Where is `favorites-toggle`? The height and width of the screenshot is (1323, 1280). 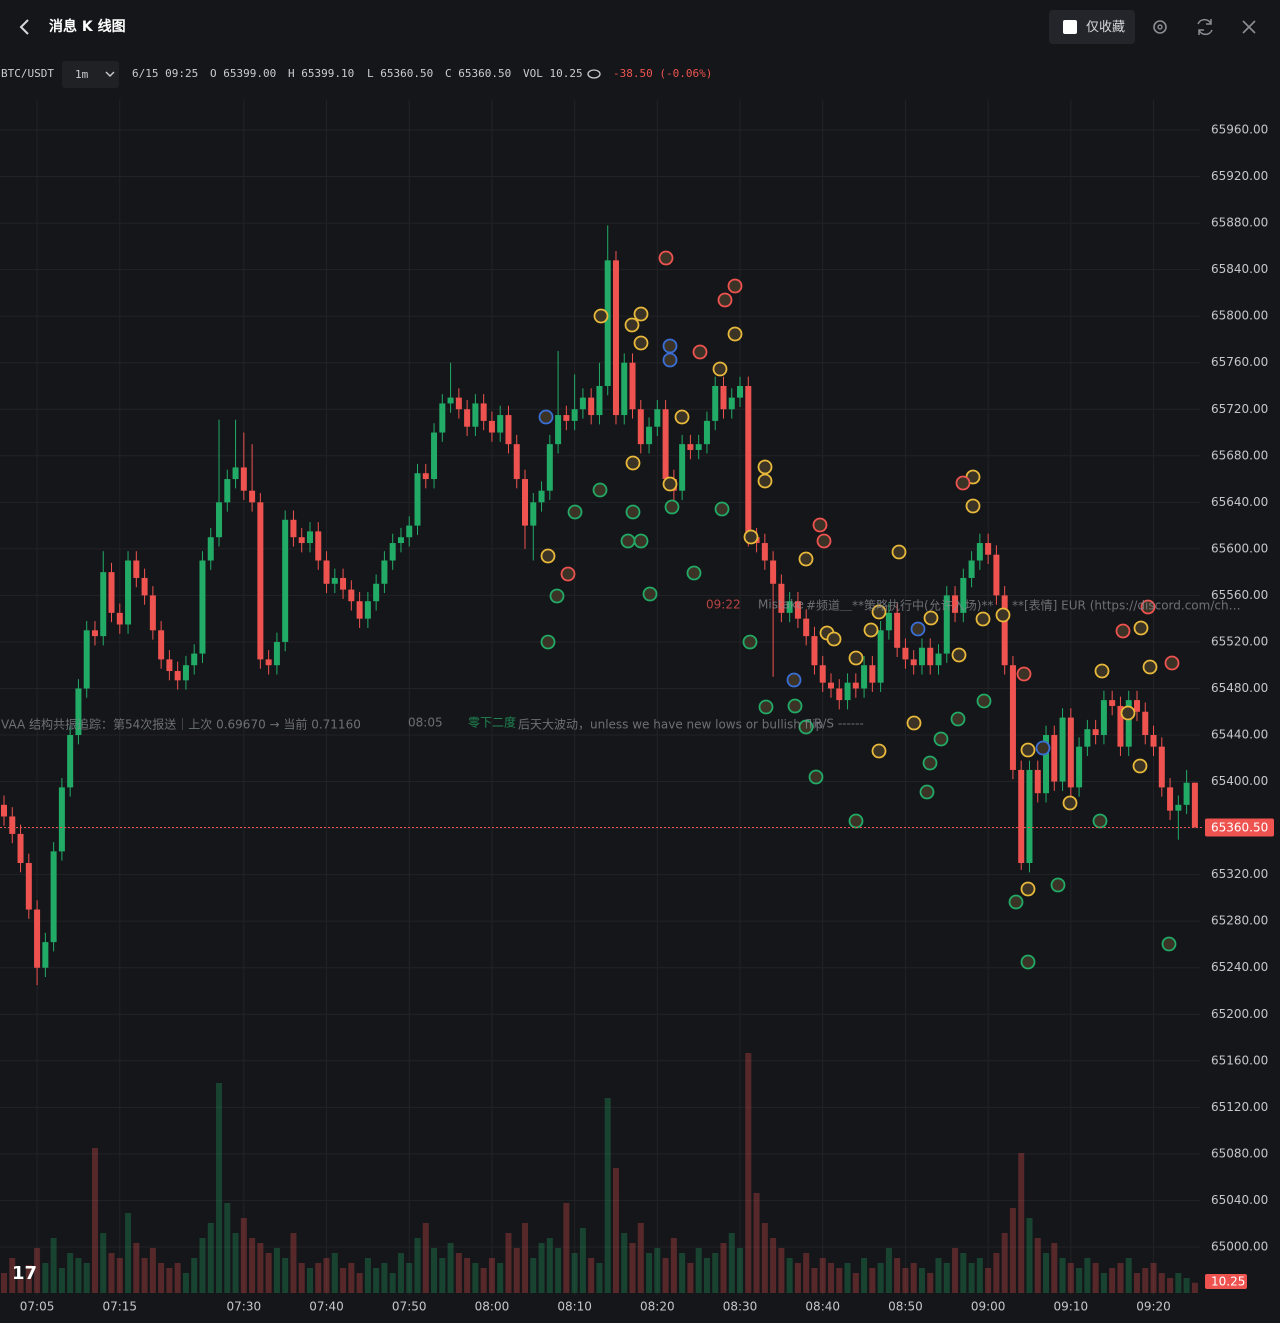 favorites-toggle is located at coordinates (1092, 27).